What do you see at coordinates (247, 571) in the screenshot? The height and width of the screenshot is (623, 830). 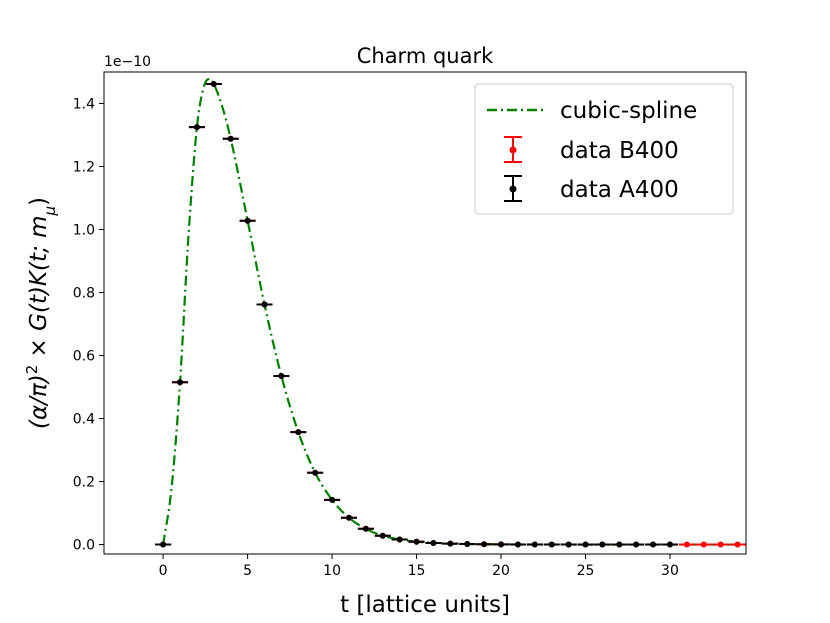 I see `x-tick-label: 5` at bounding box center [247, 571].